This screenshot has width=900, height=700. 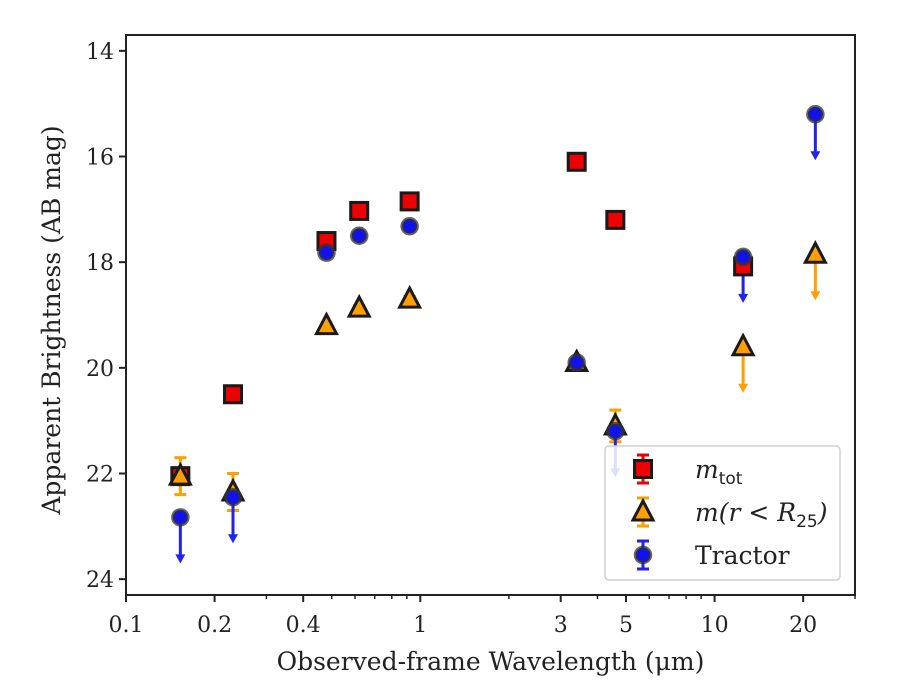 What do you see at coordinates (561, 625) in the screenshot?
I see `x-tick-label-5: 3` at bounding box center [561, 625].